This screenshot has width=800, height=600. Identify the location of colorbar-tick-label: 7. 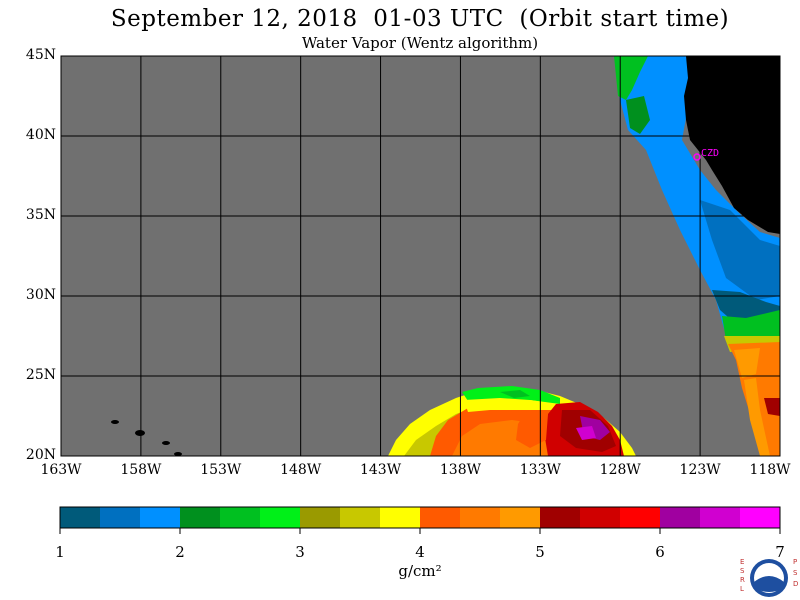
(780, 552).